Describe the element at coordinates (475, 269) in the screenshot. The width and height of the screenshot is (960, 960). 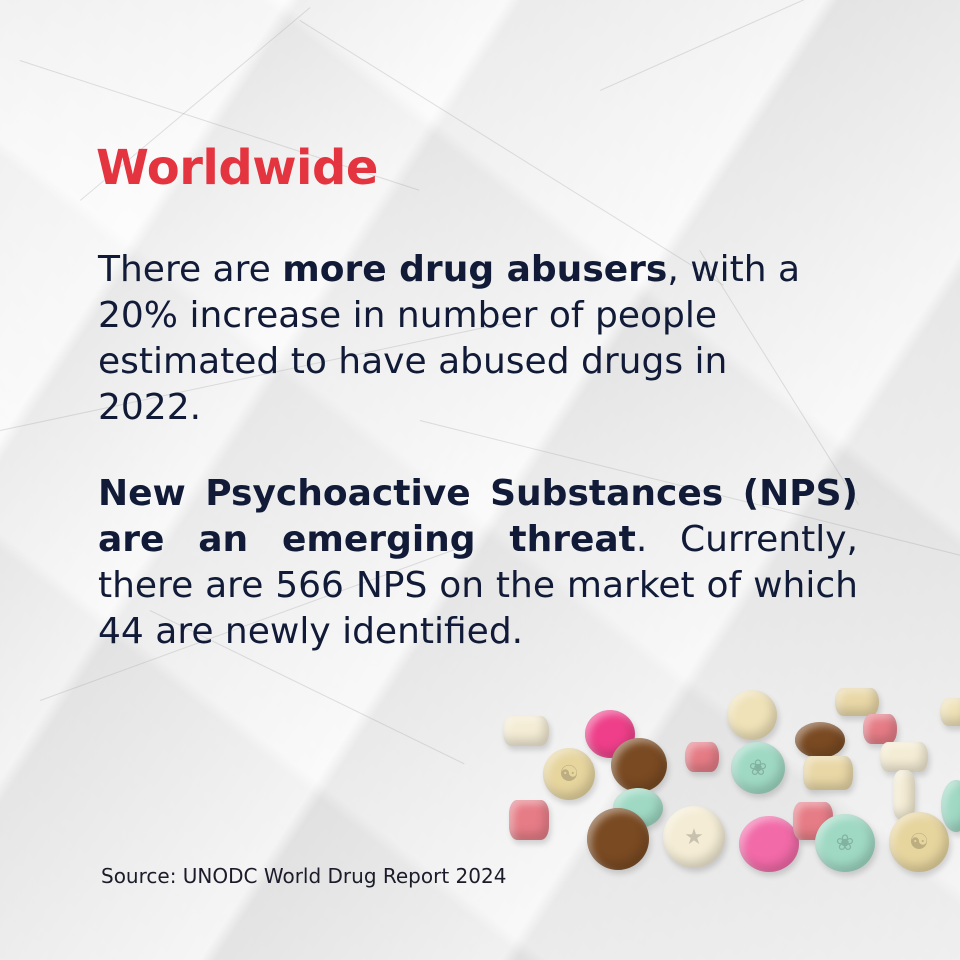
I see `paragraph1-emphasis: more drug abusers` at that location.